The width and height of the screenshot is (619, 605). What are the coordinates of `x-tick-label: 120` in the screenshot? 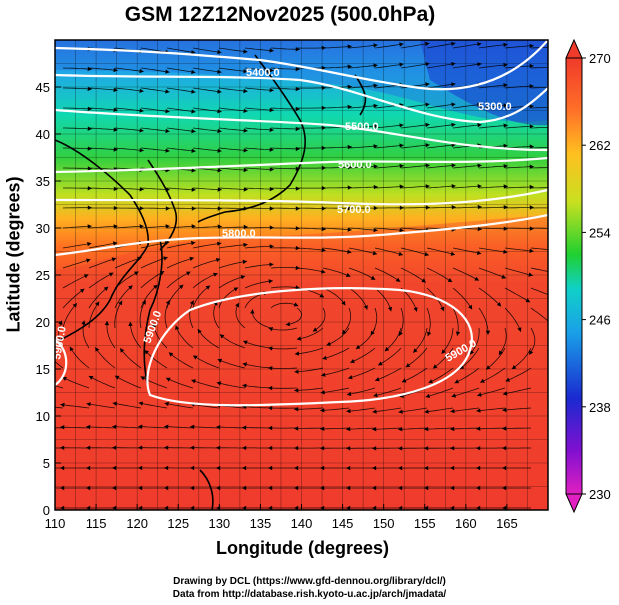 It's located at (137, 523).